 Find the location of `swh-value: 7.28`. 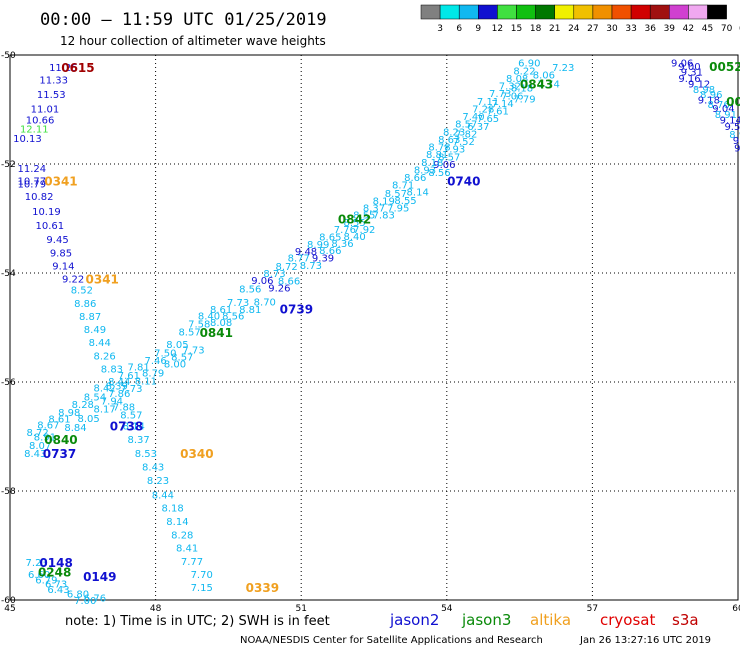

swh-value: 7.28 is located at coordinates (483, 109).